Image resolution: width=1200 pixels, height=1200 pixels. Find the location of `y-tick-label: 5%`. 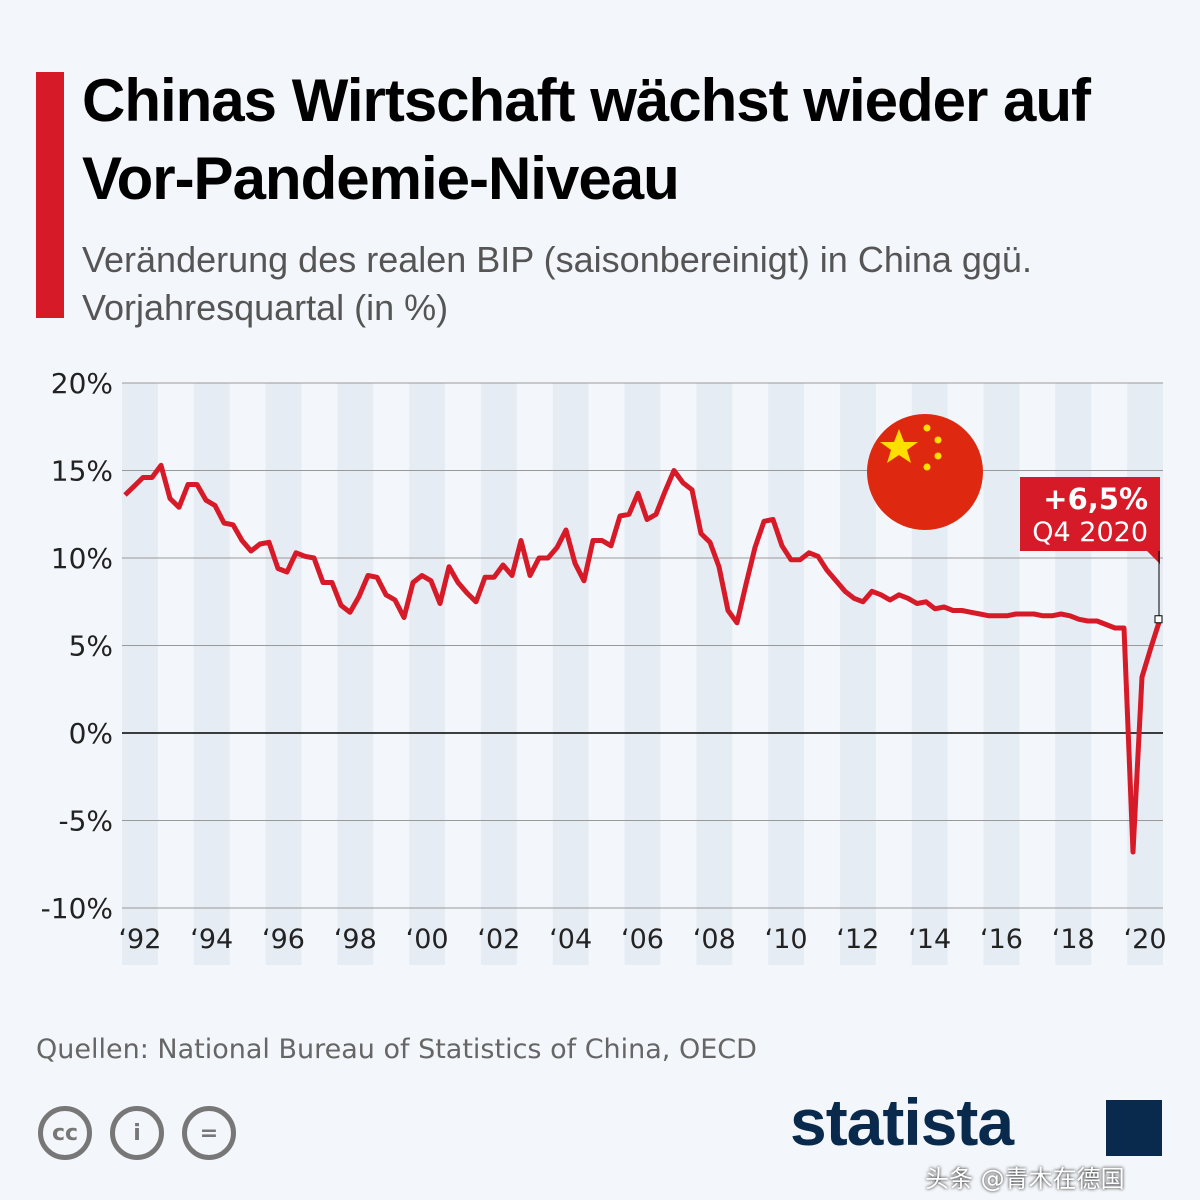

y-tick-label: 5% is located at coordinates (91, 646).